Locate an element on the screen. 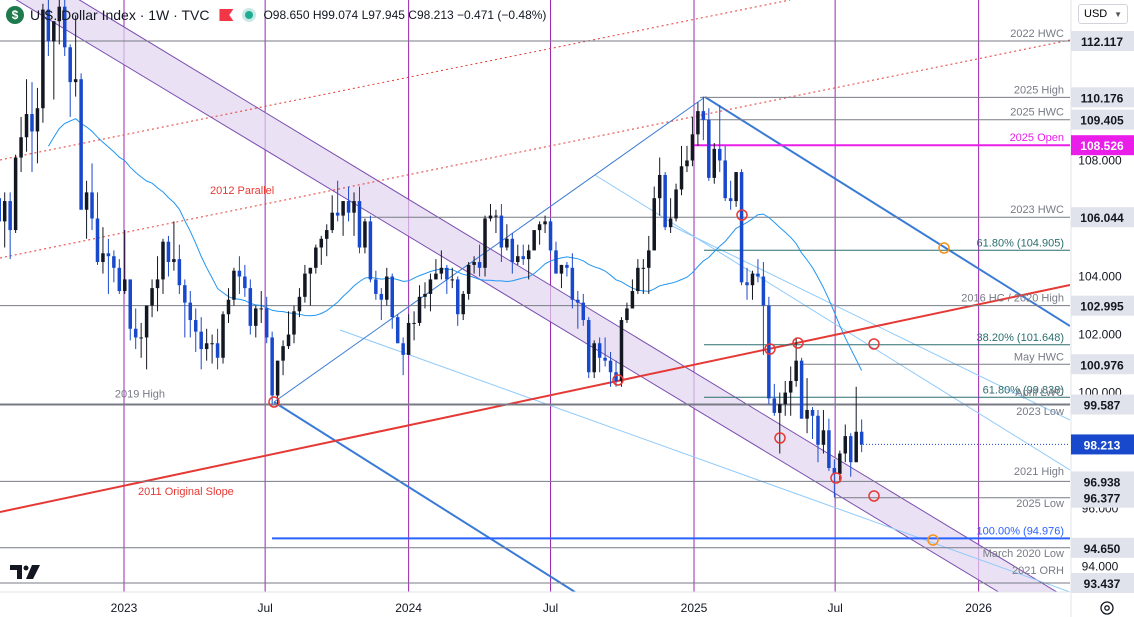 The width and height of the screenshot is (1134, 617). price-level-text: 2025 HWC is located at coordinates (1037, 113).